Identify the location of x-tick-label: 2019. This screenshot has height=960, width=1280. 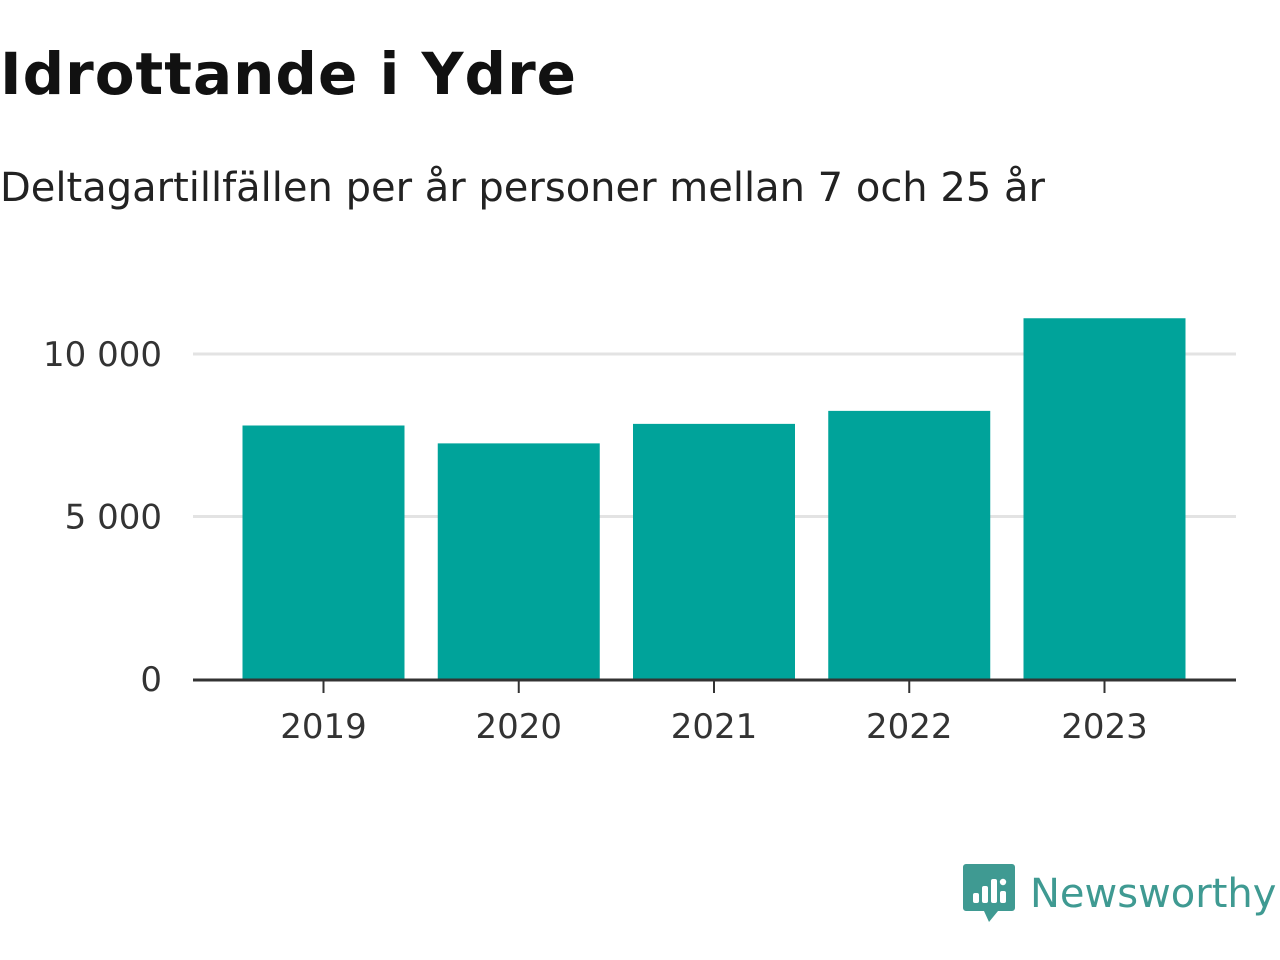
(323, 727).